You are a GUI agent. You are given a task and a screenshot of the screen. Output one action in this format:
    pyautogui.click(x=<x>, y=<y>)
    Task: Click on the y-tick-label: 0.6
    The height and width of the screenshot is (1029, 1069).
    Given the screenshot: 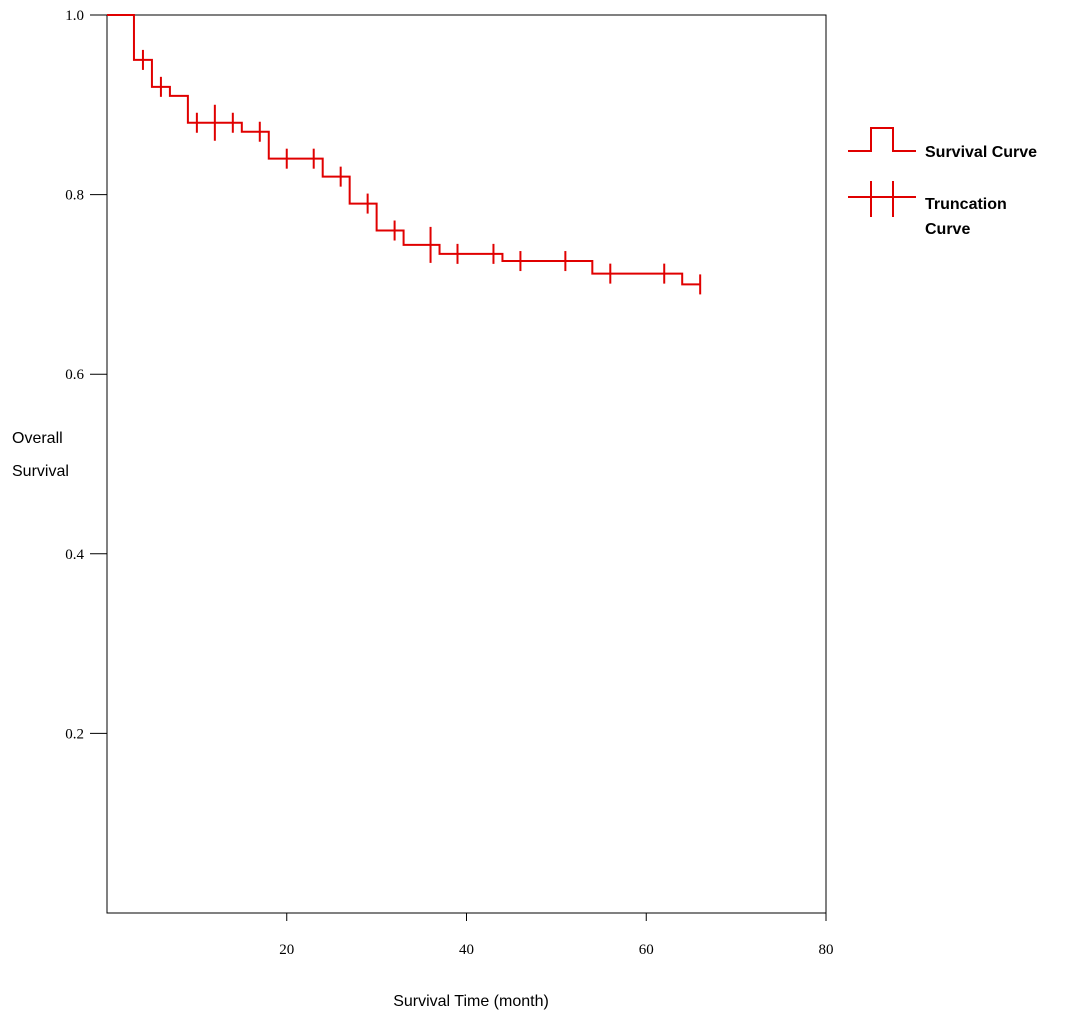 What is the action you would take?
    pyautogui.click(x=74, y=375)
    